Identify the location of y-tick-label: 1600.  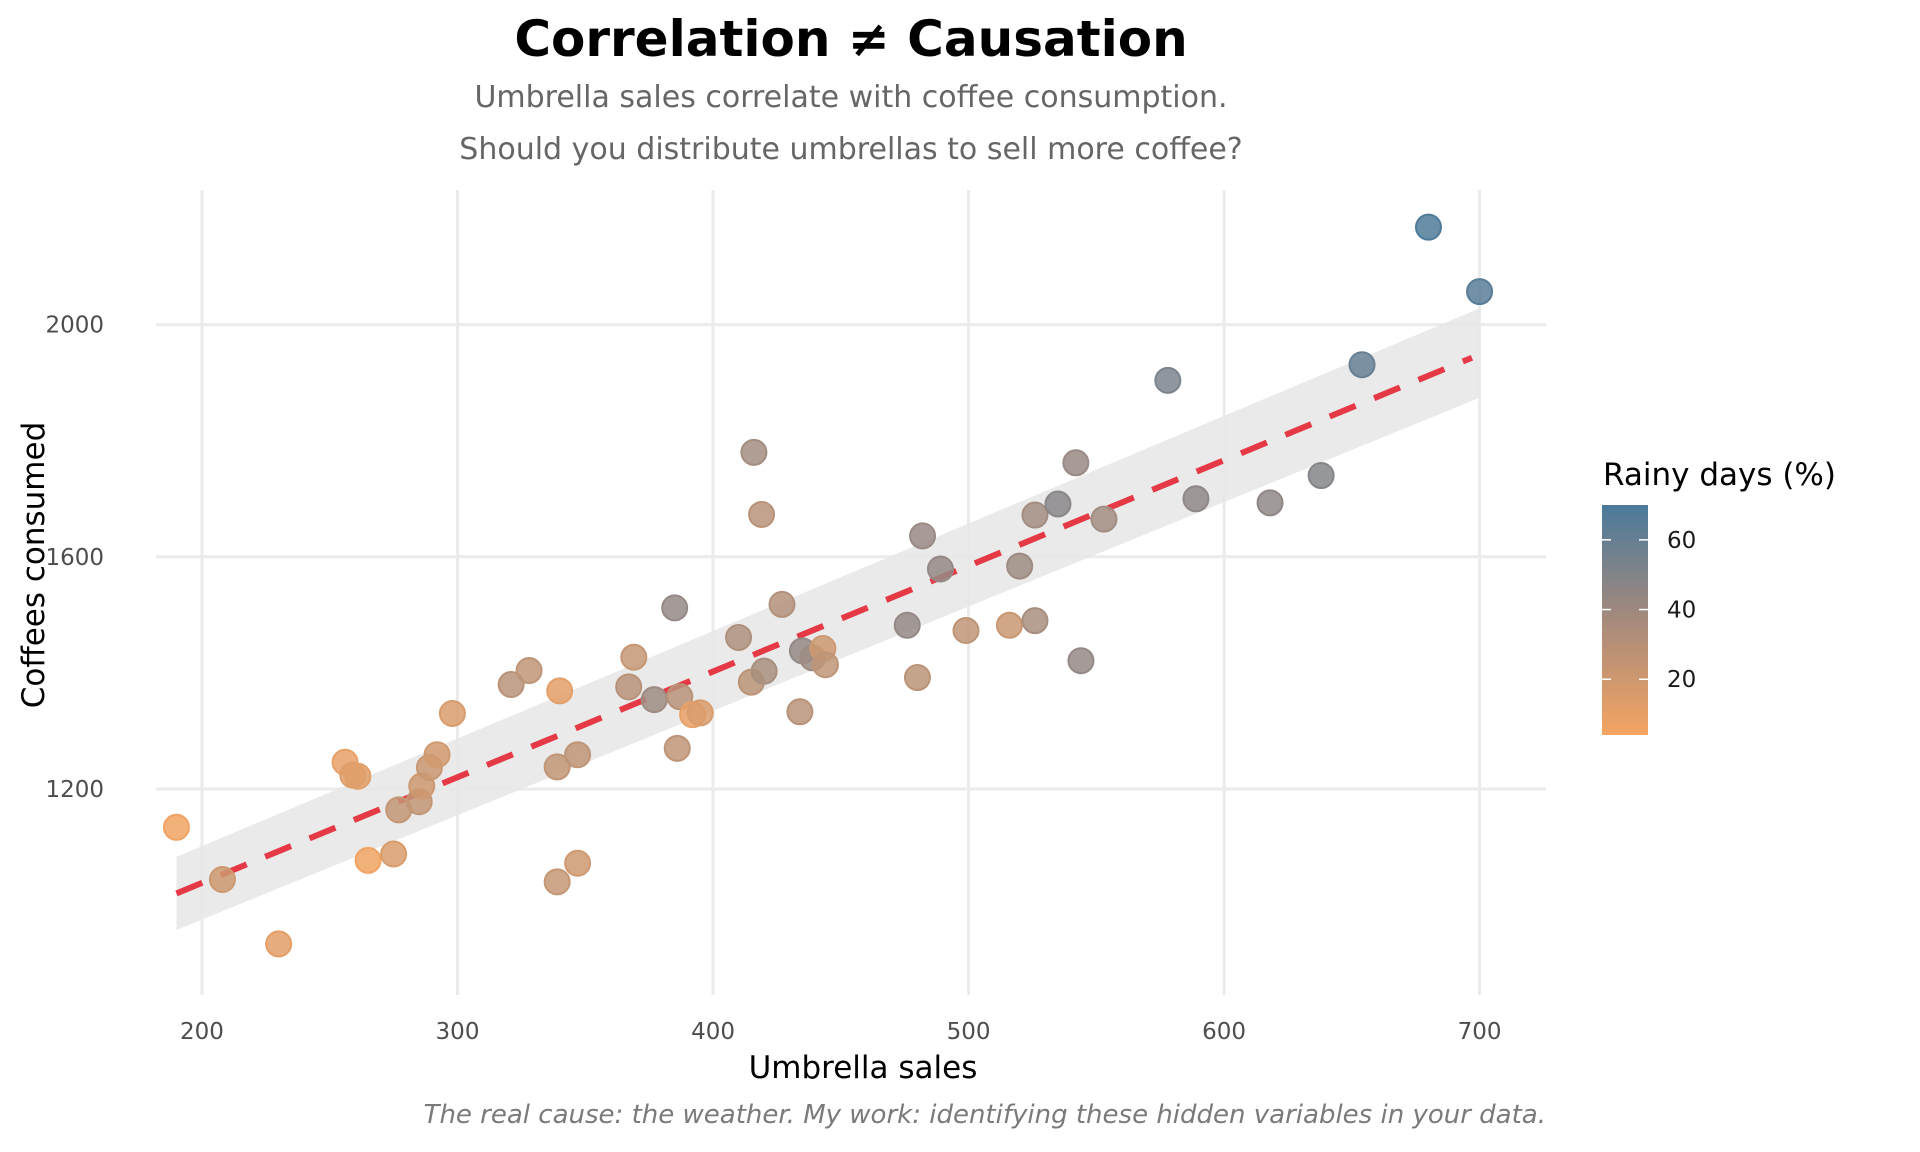
(74, 558).